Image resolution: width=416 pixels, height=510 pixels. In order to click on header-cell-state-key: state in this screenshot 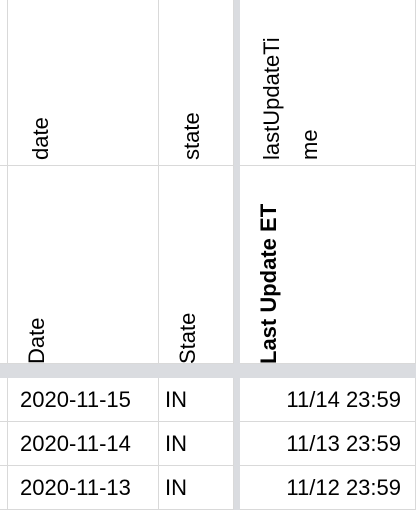, I will do `click(196, 83)`.